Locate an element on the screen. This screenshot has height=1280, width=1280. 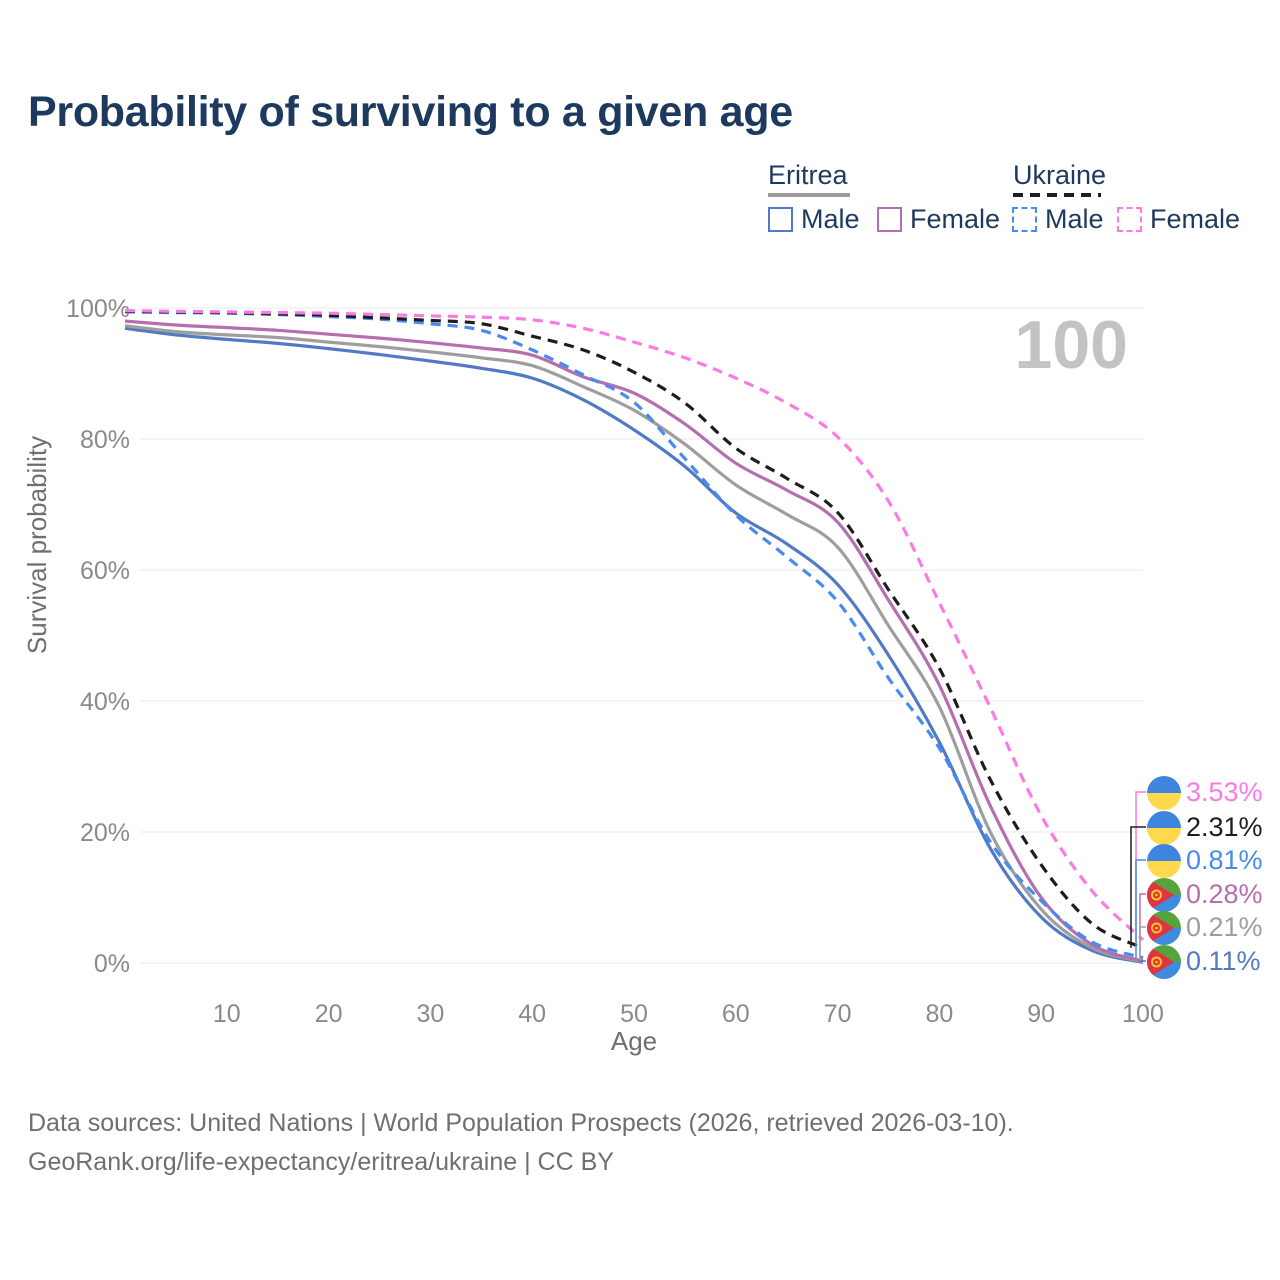
legend-country-ukraine: Ukraine is located at coordinates (1060, 175).